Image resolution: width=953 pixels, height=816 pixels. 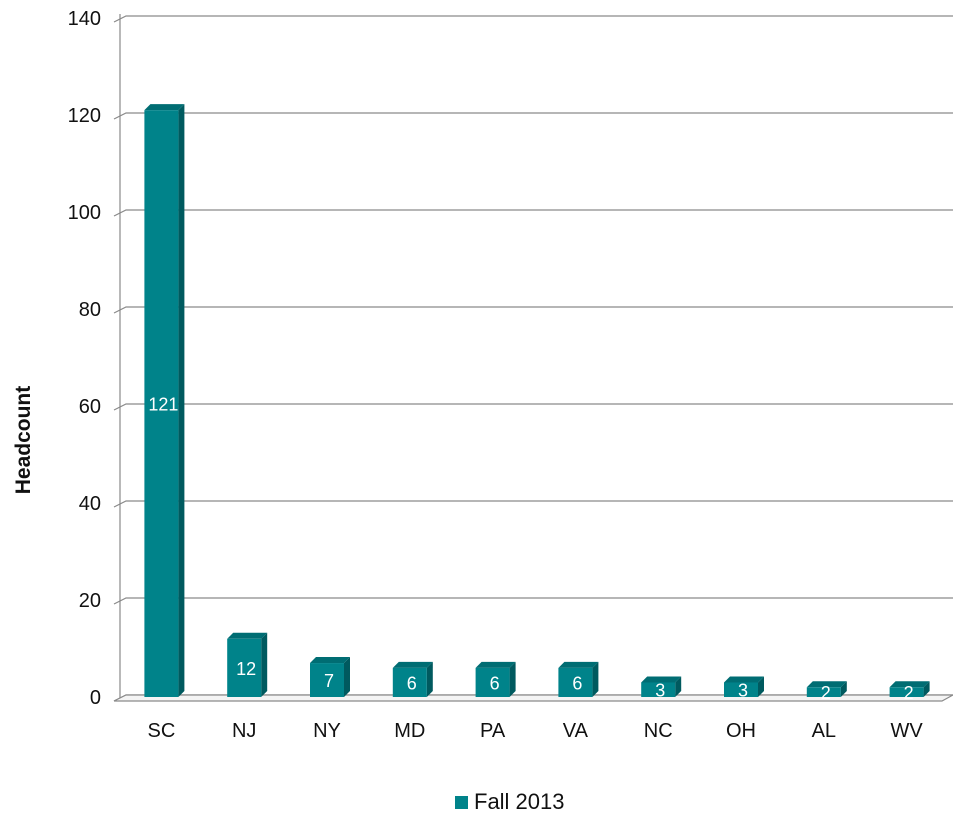 I want to click on data-label: 7, so click(x=329, y=681).